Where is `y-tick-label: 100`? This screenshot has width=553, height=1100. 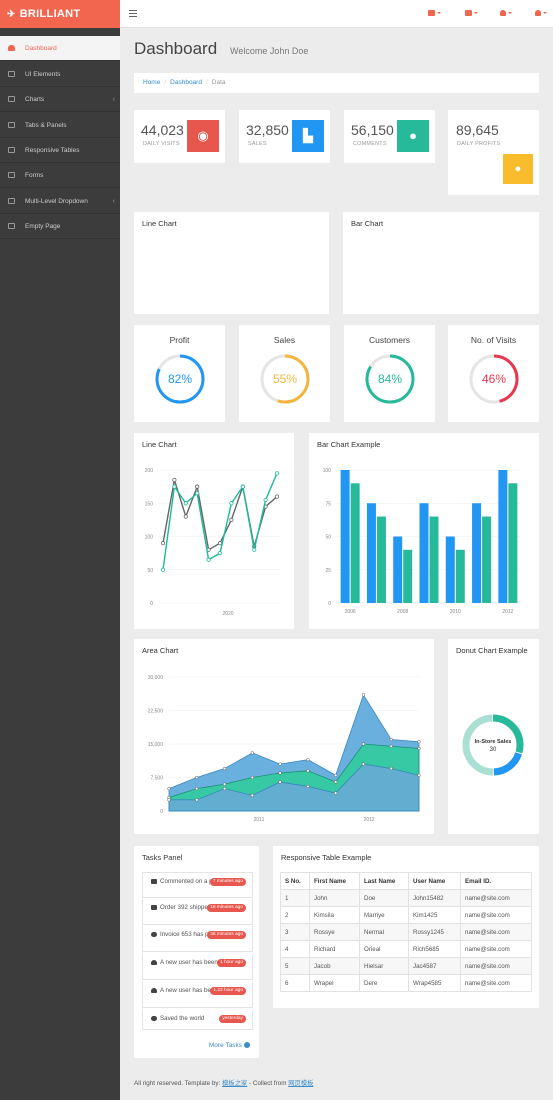
y-tick-label: 100 is located at coordinates (327, 471).